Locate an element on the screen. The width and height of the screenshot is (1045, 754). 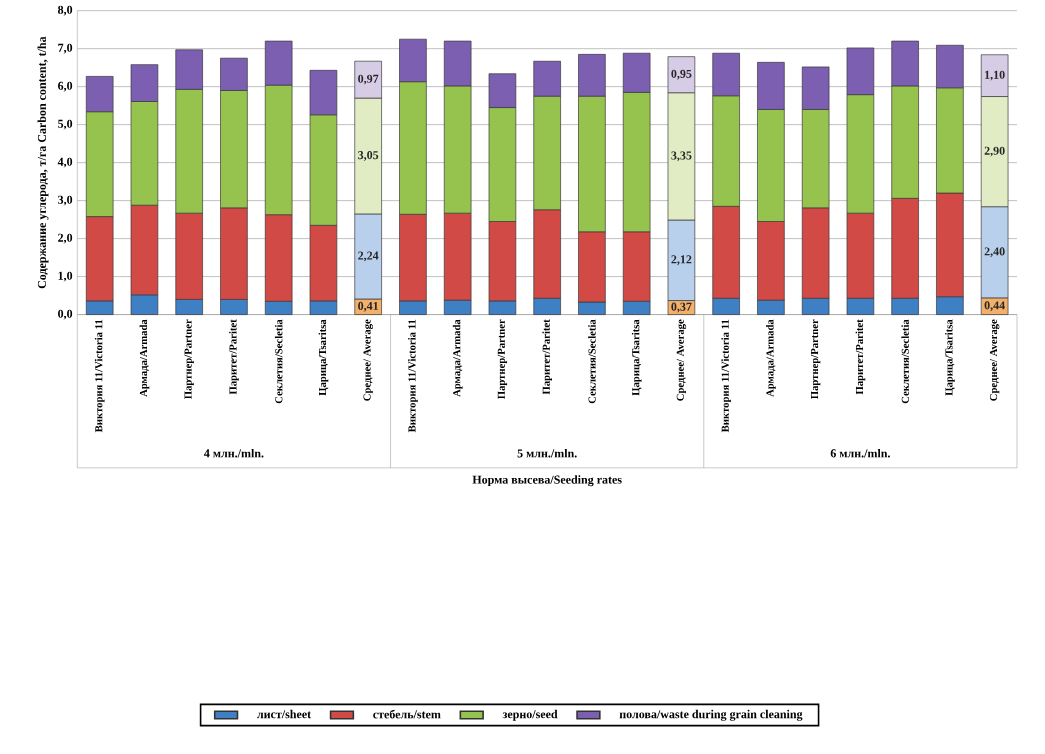
y-tick-label: 1,0 is located at coordinates (65, 276).